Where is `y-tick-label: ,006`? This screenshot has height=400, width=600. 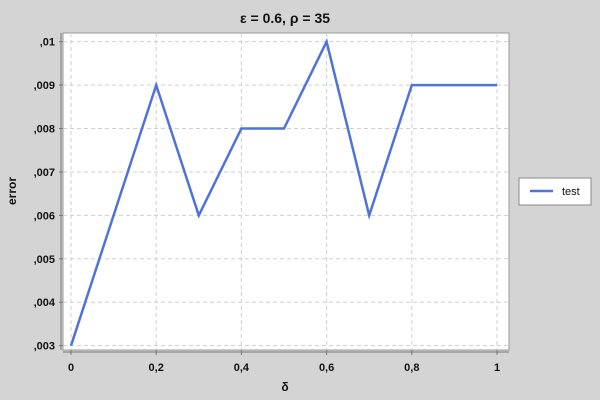 y-tick-label: ,006 is located at coordinates (44, 216).